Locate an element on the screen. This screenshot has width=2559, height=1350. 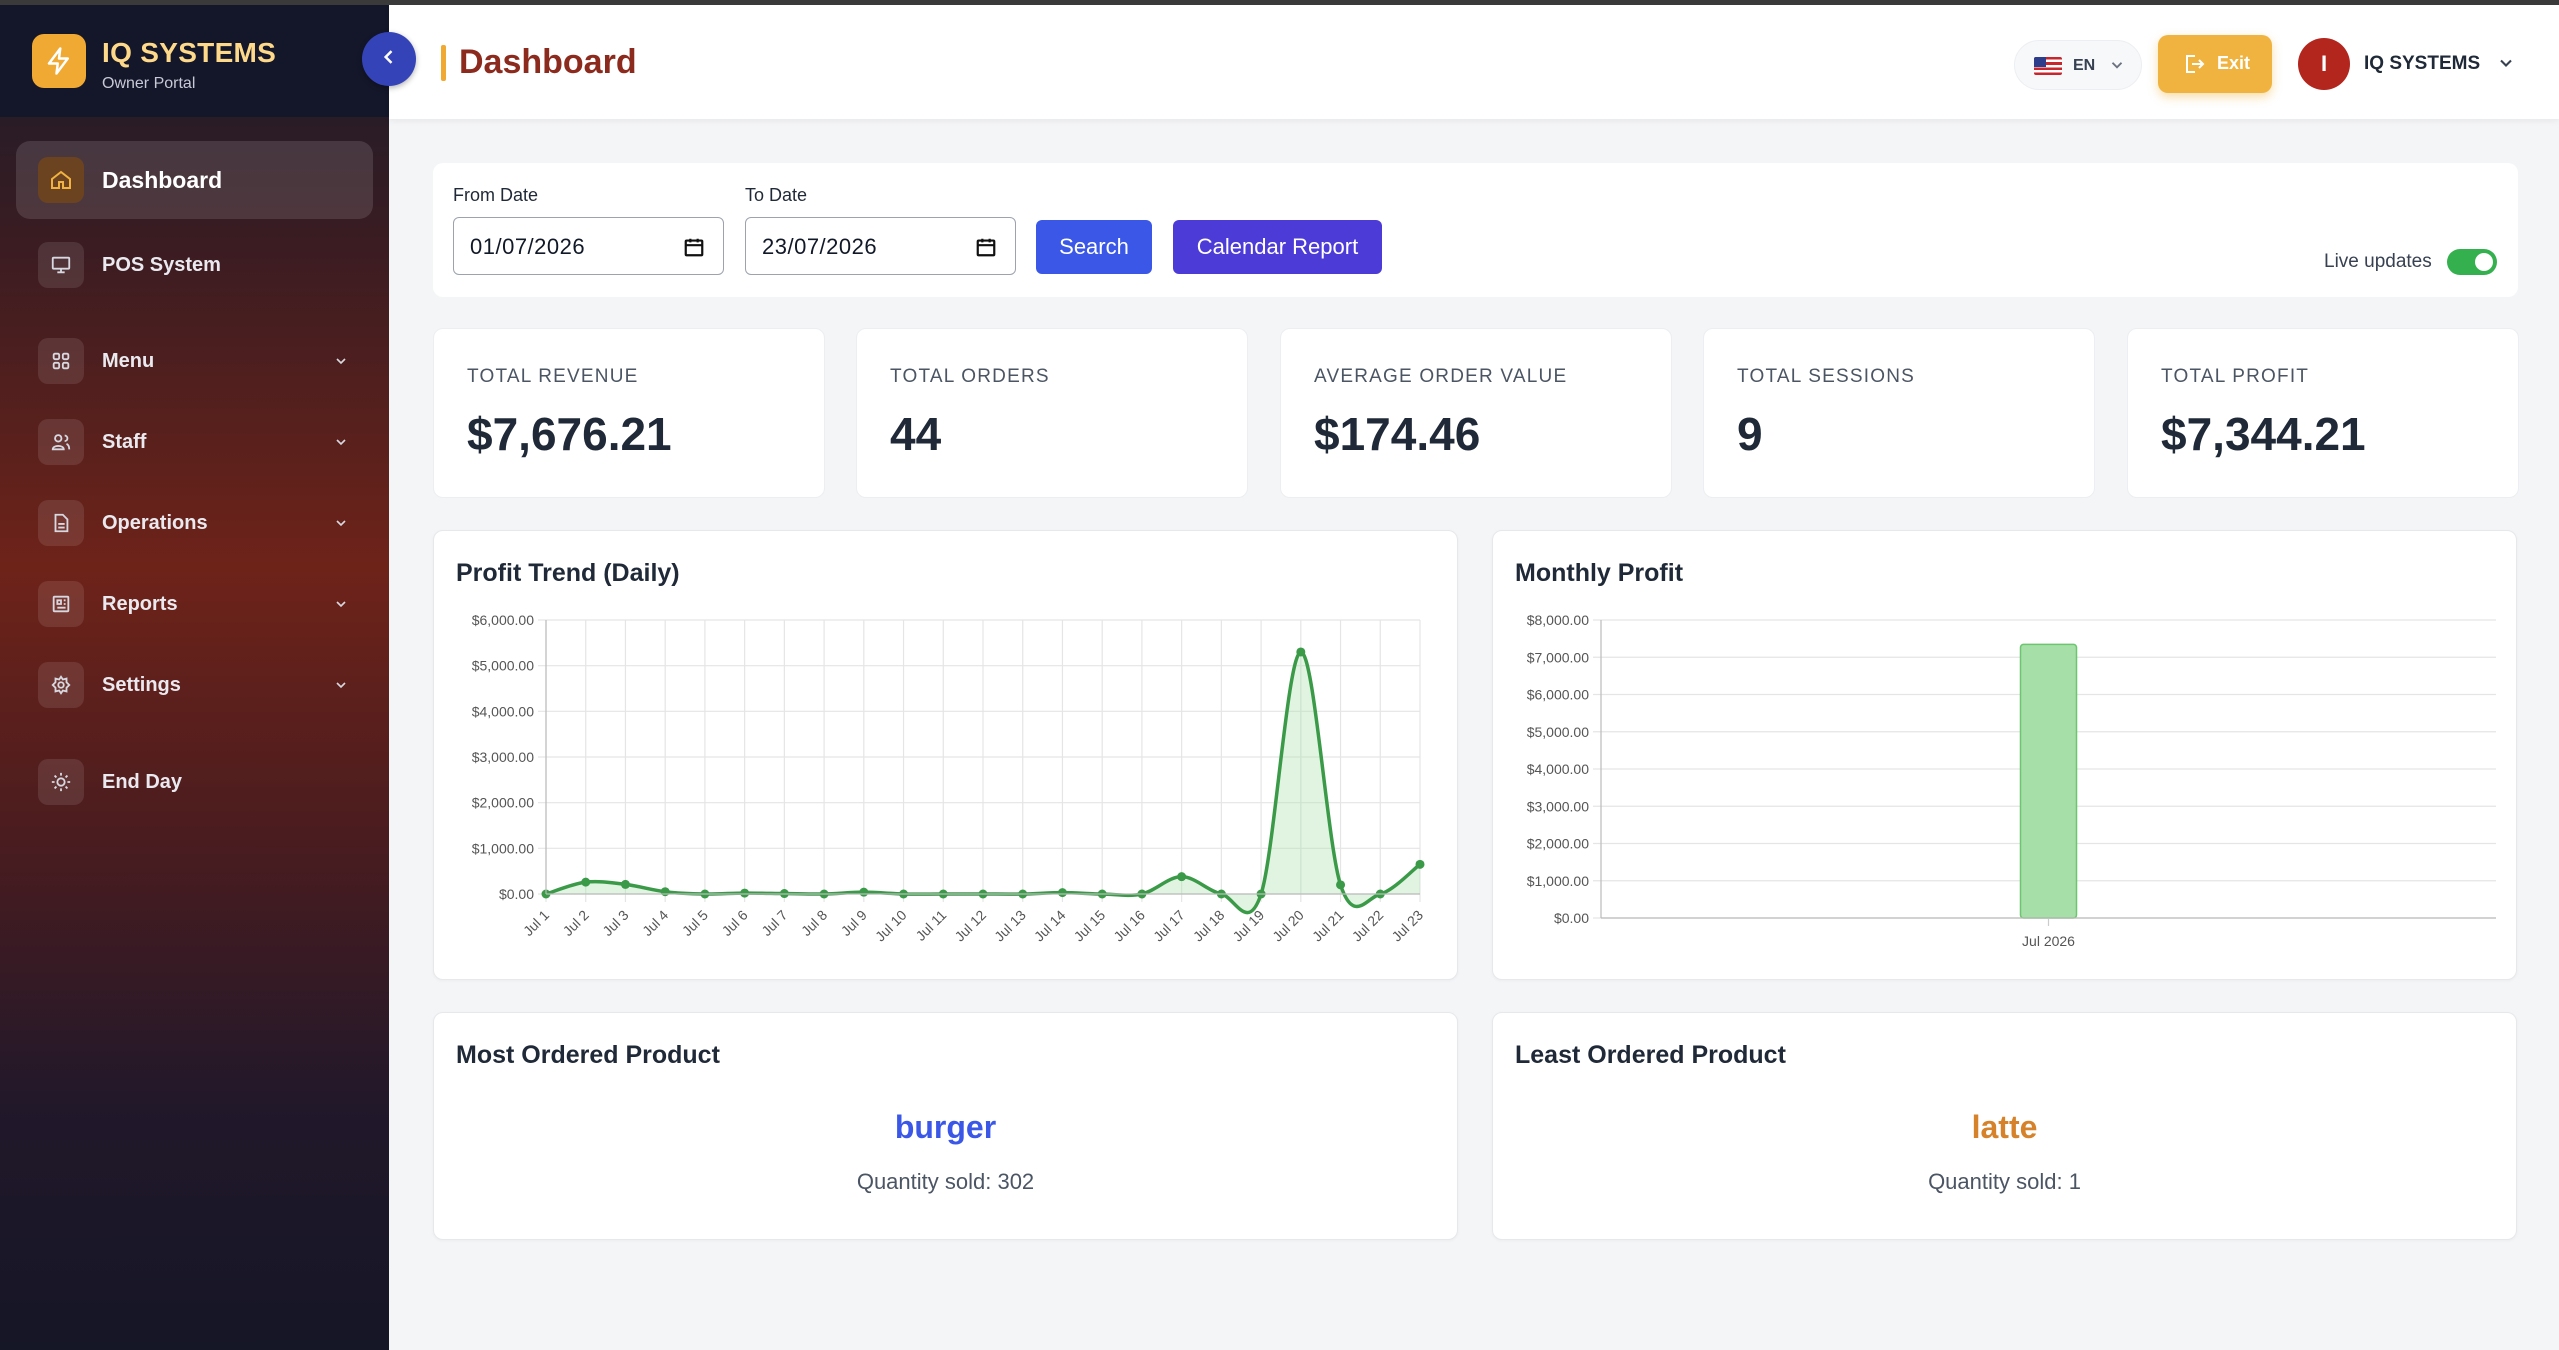
sidebar-item-label: Reports is located at coordinates (140, 603).